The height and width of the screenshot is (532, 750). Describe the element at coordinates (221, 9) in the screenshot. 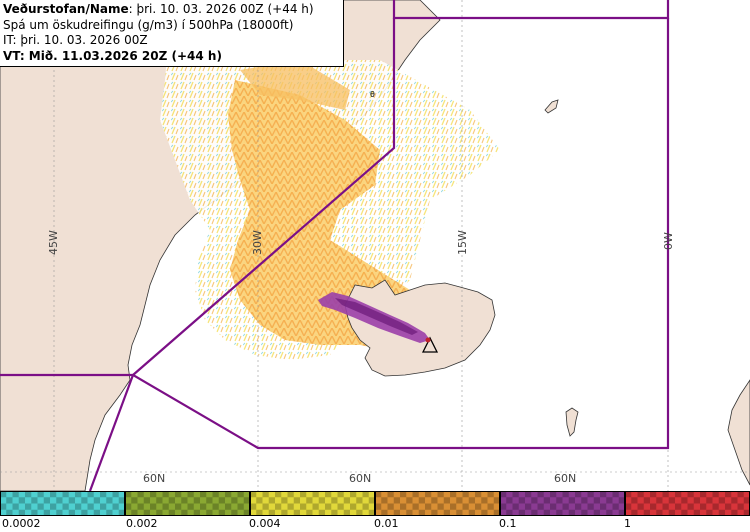

I see `info-name-value: : þri. 10. 03. 2026 00Z (+44 h)` at that location.